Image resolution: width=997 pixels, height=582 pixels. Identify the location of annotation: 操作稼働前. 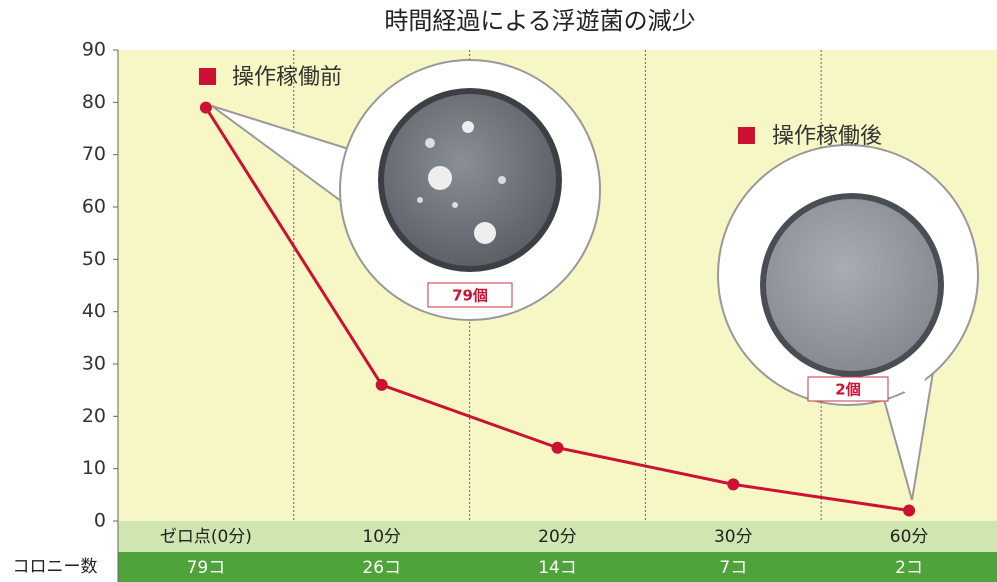
(287, 77).